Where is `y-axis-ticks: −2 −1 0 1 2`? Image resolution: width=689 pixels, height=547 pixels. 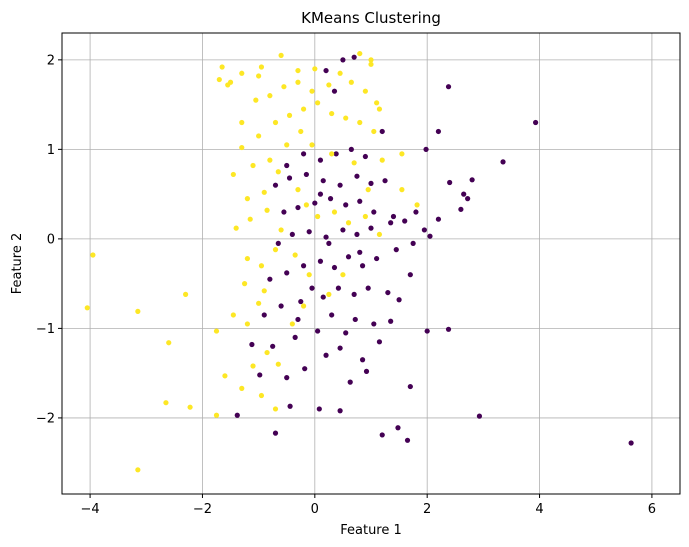 y-axis-ticks: −2 −1 0 1 2 is located at coordinates (49, 239).